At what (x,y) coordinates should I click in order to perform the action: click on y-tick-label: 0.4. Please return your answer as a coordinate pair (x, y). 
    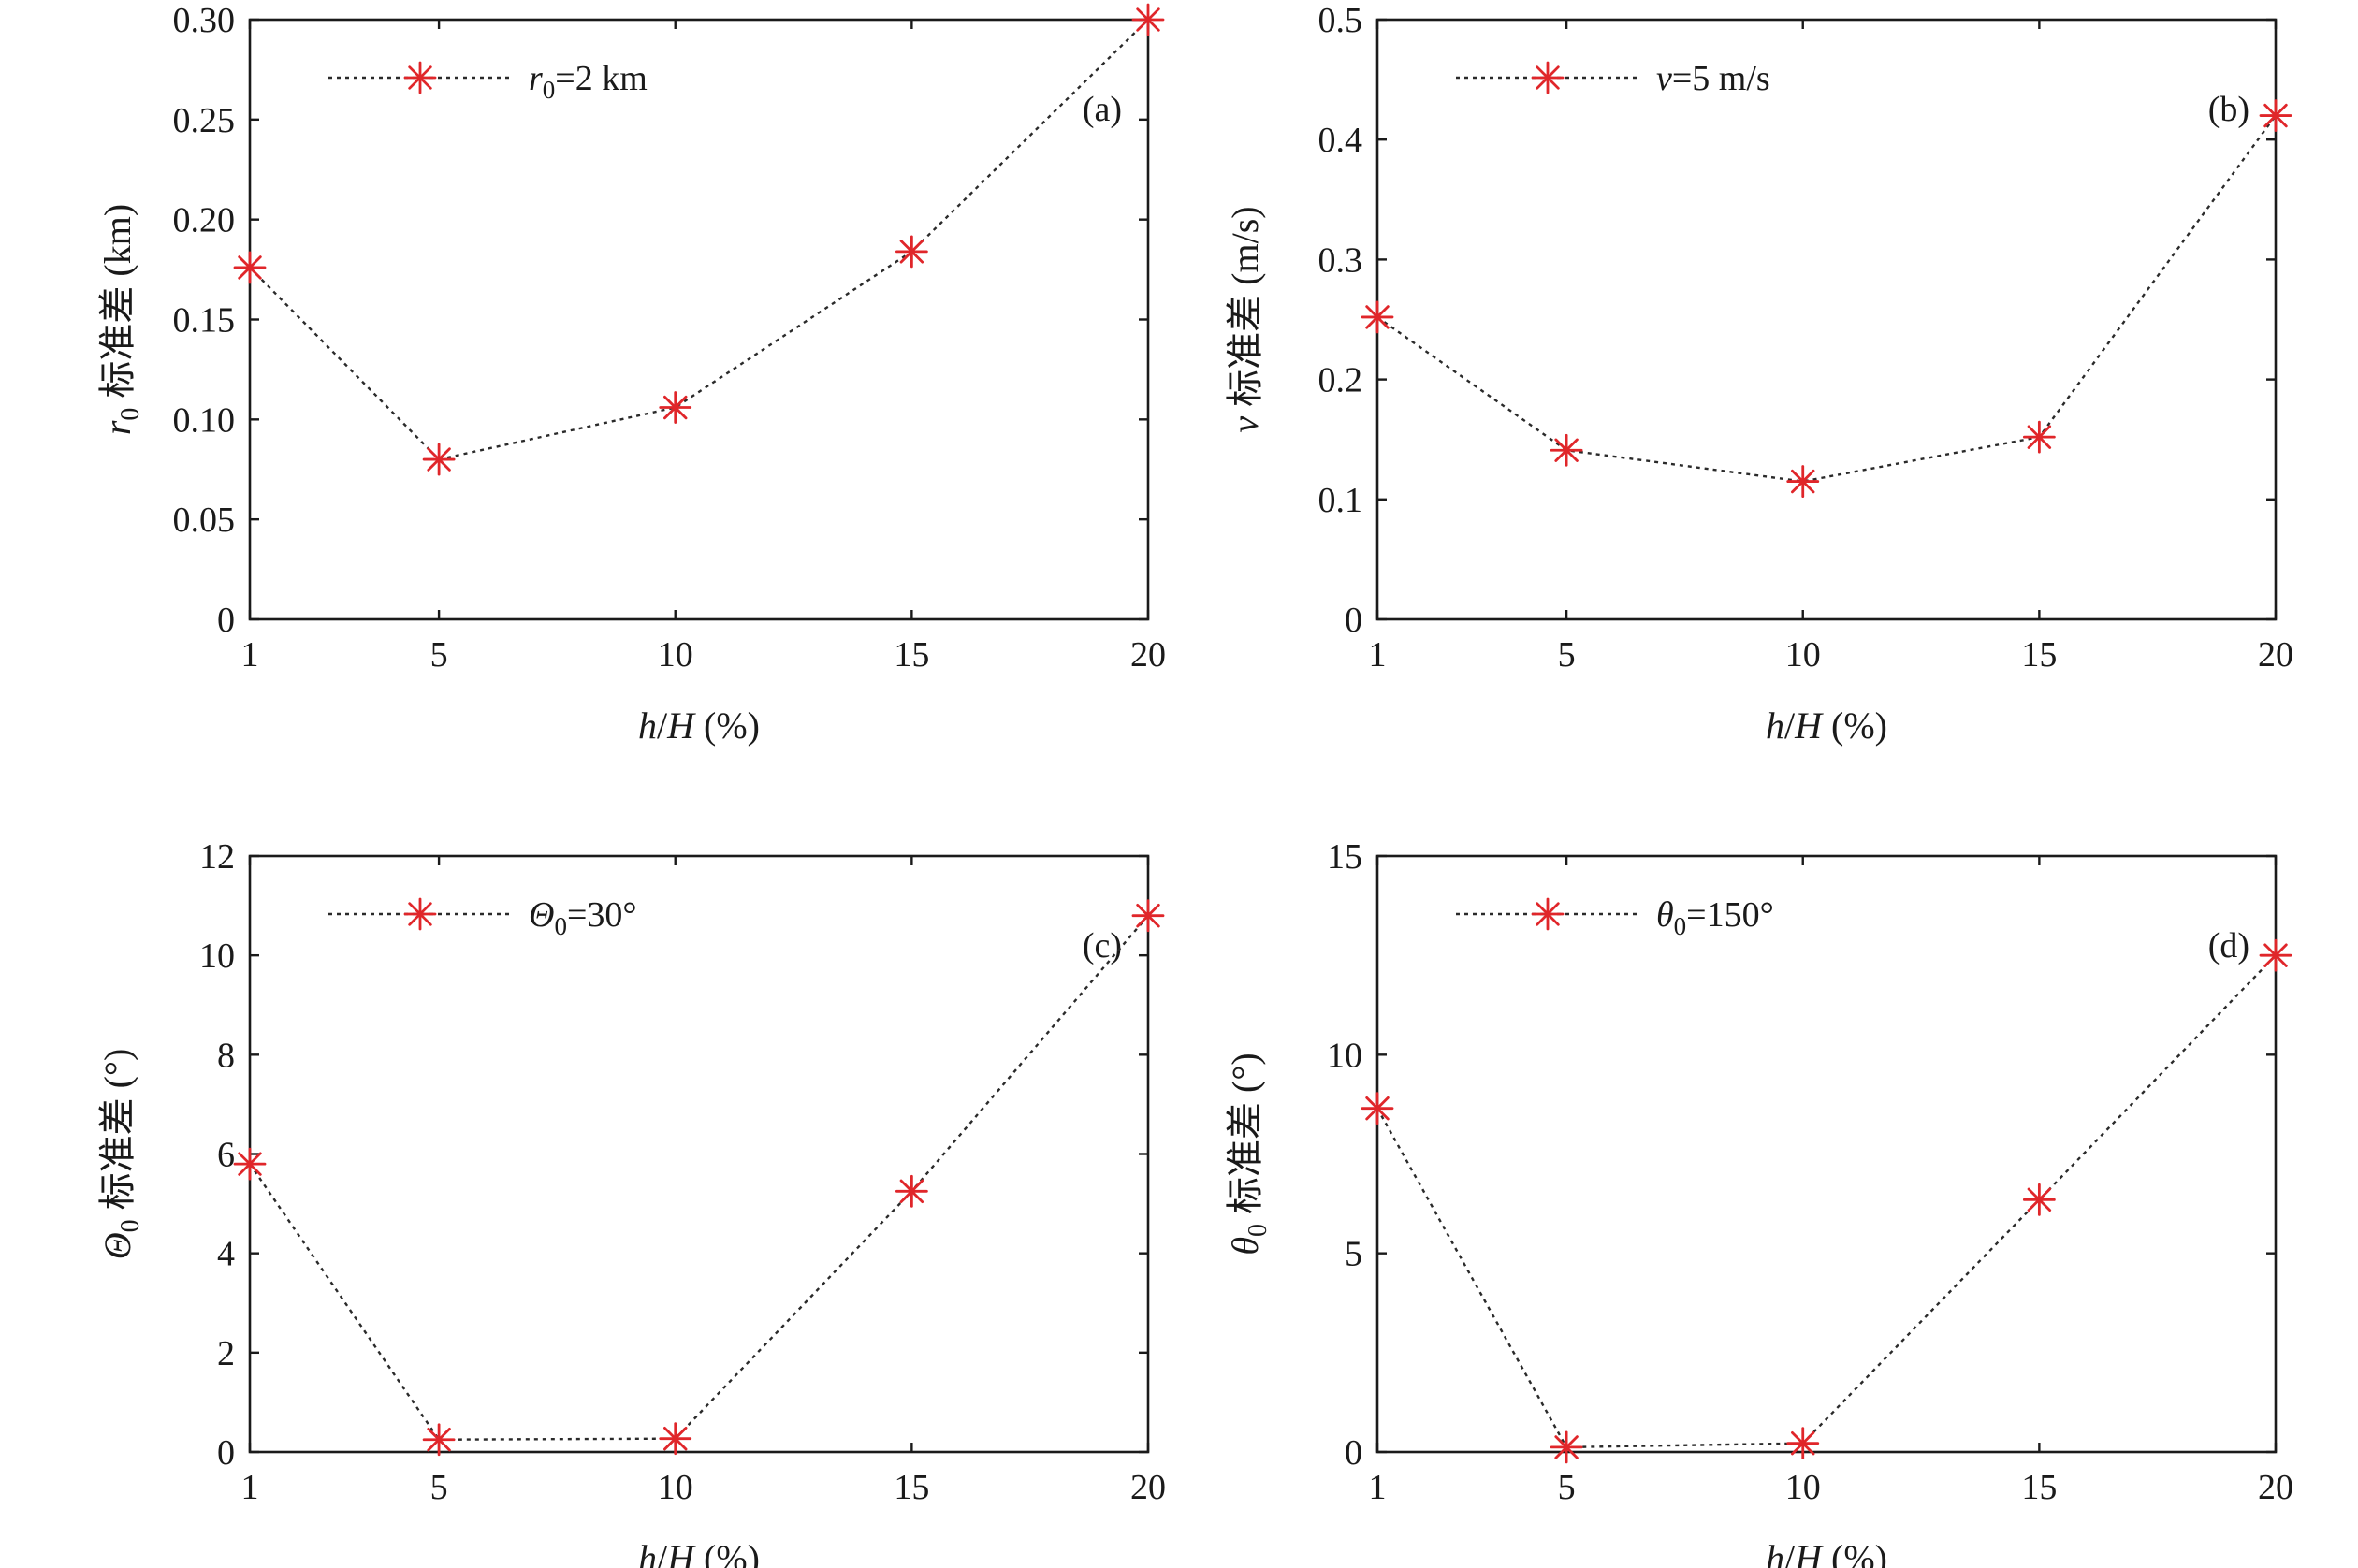
    Looking at the image, I should click on (1340, 140).